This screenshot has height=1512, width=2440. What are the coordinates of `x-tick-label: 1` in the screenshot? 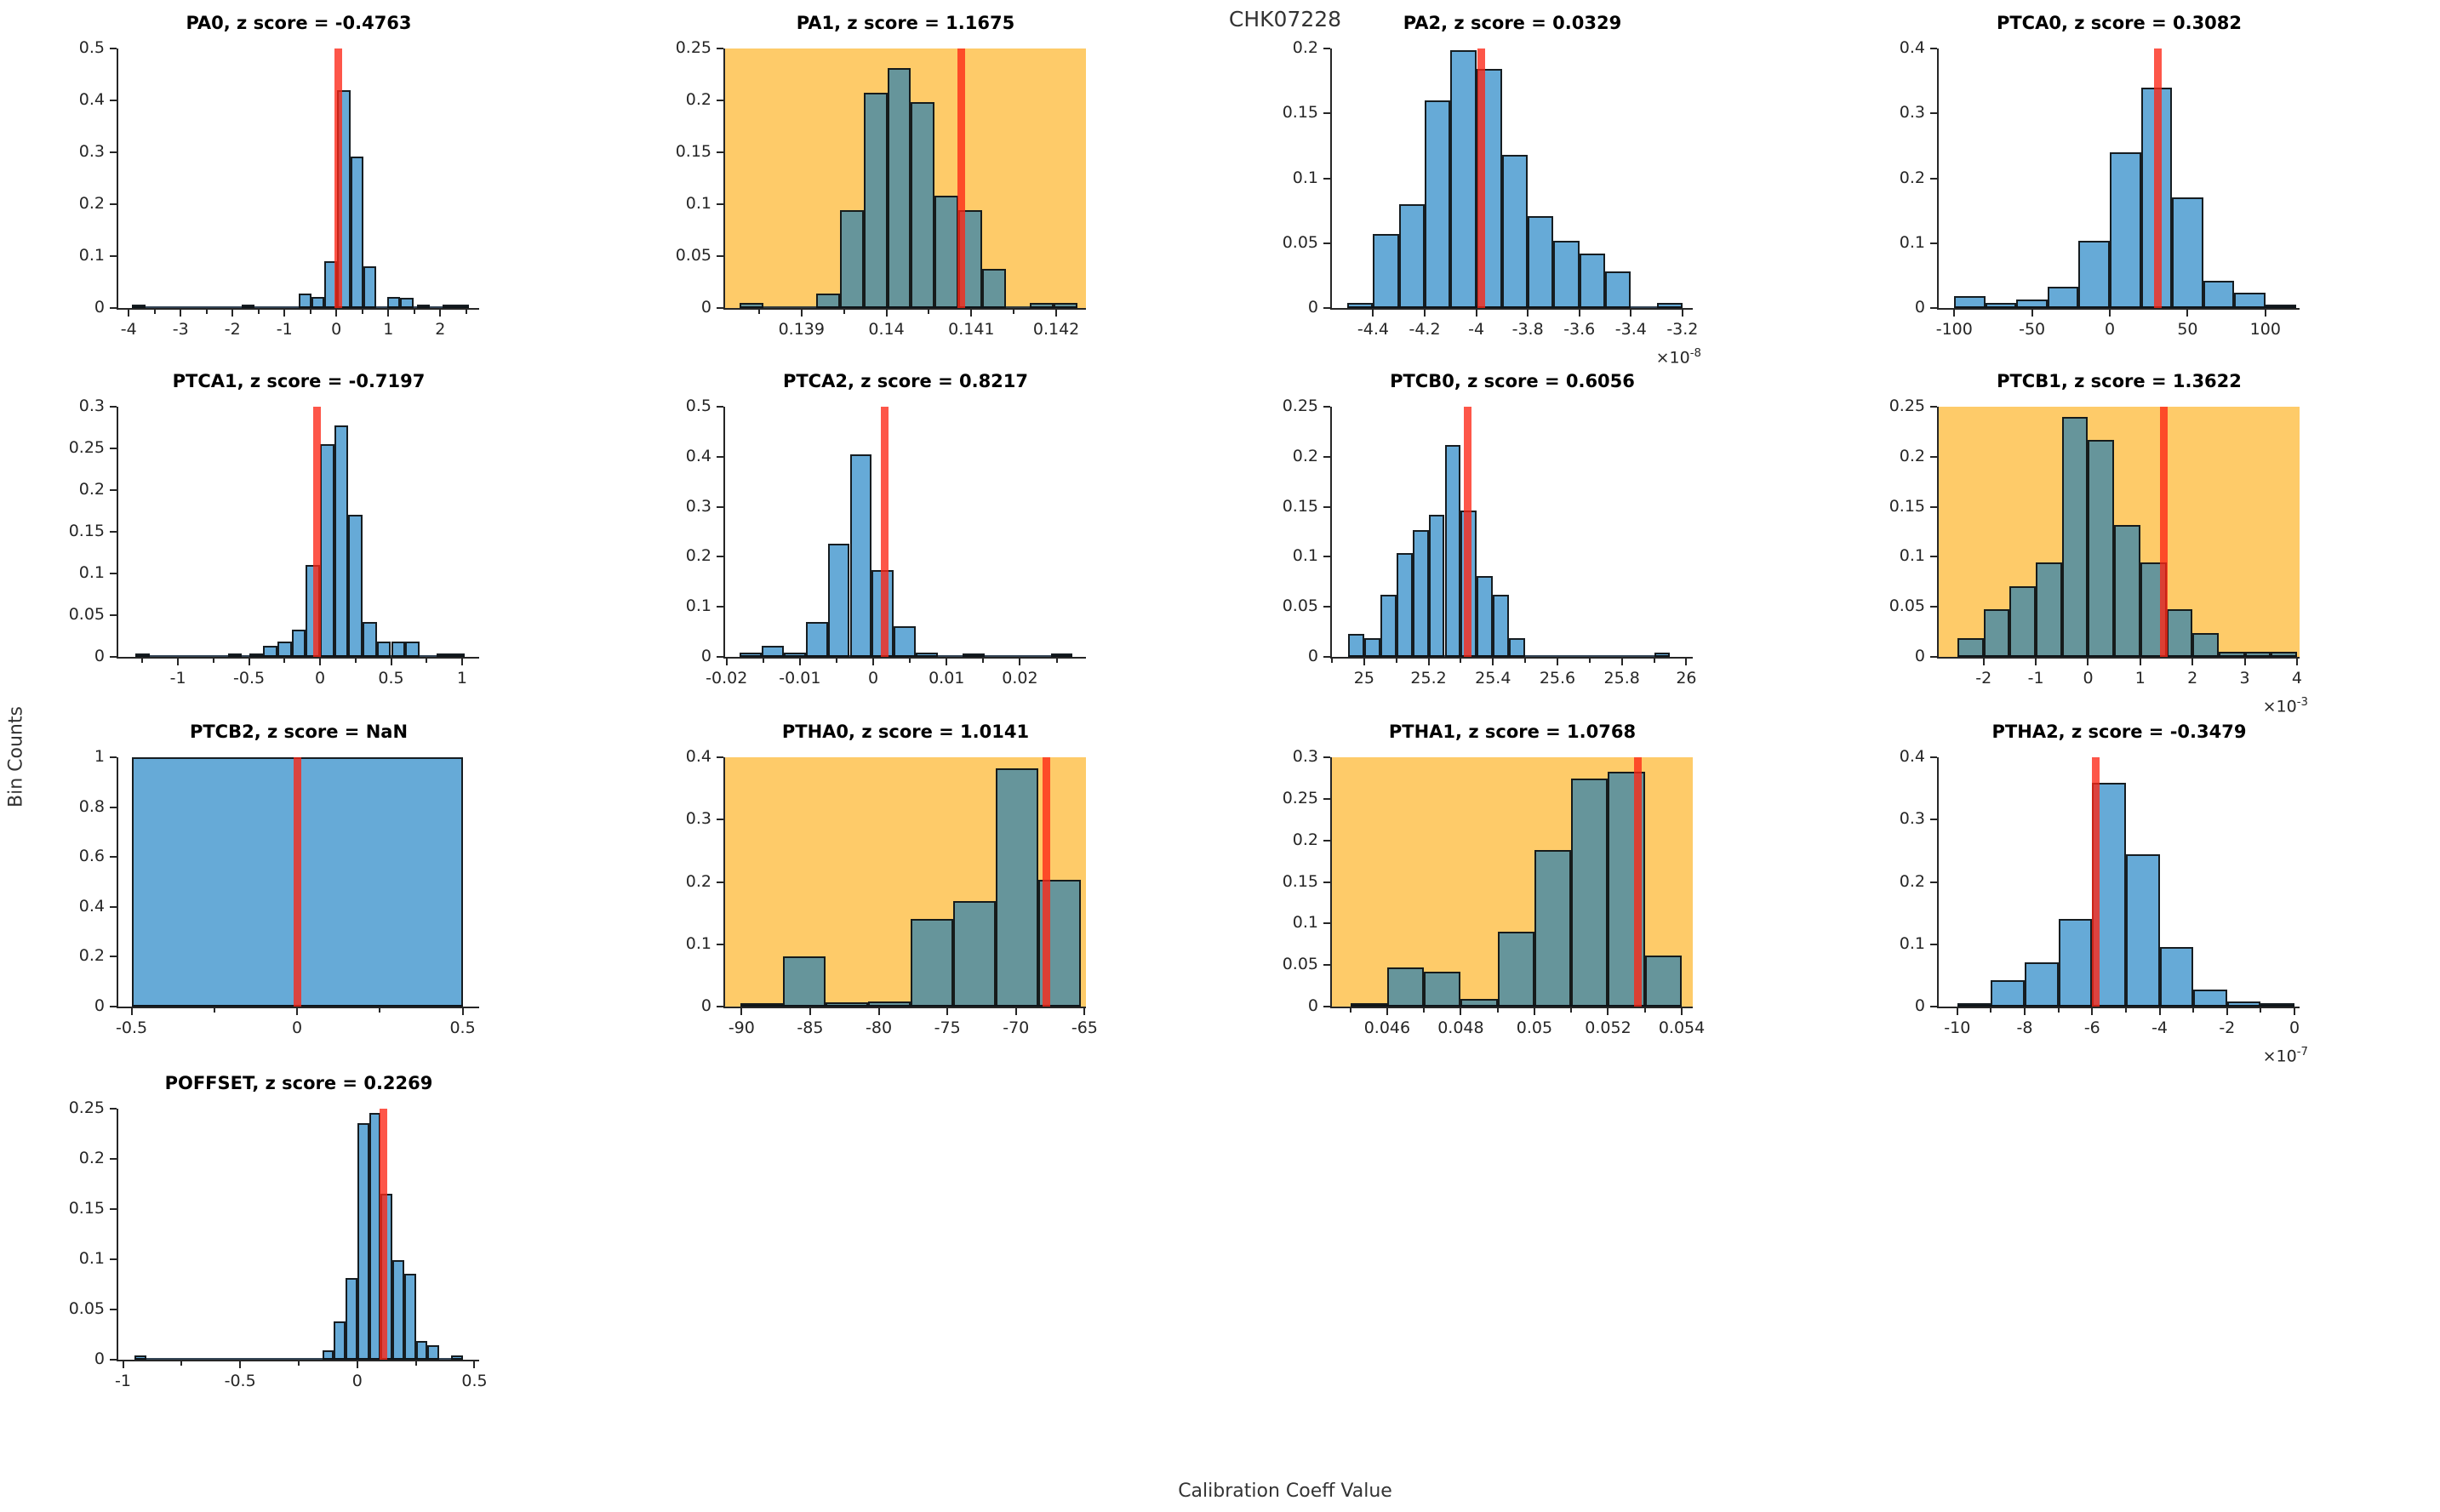 It's located at (388, 329).